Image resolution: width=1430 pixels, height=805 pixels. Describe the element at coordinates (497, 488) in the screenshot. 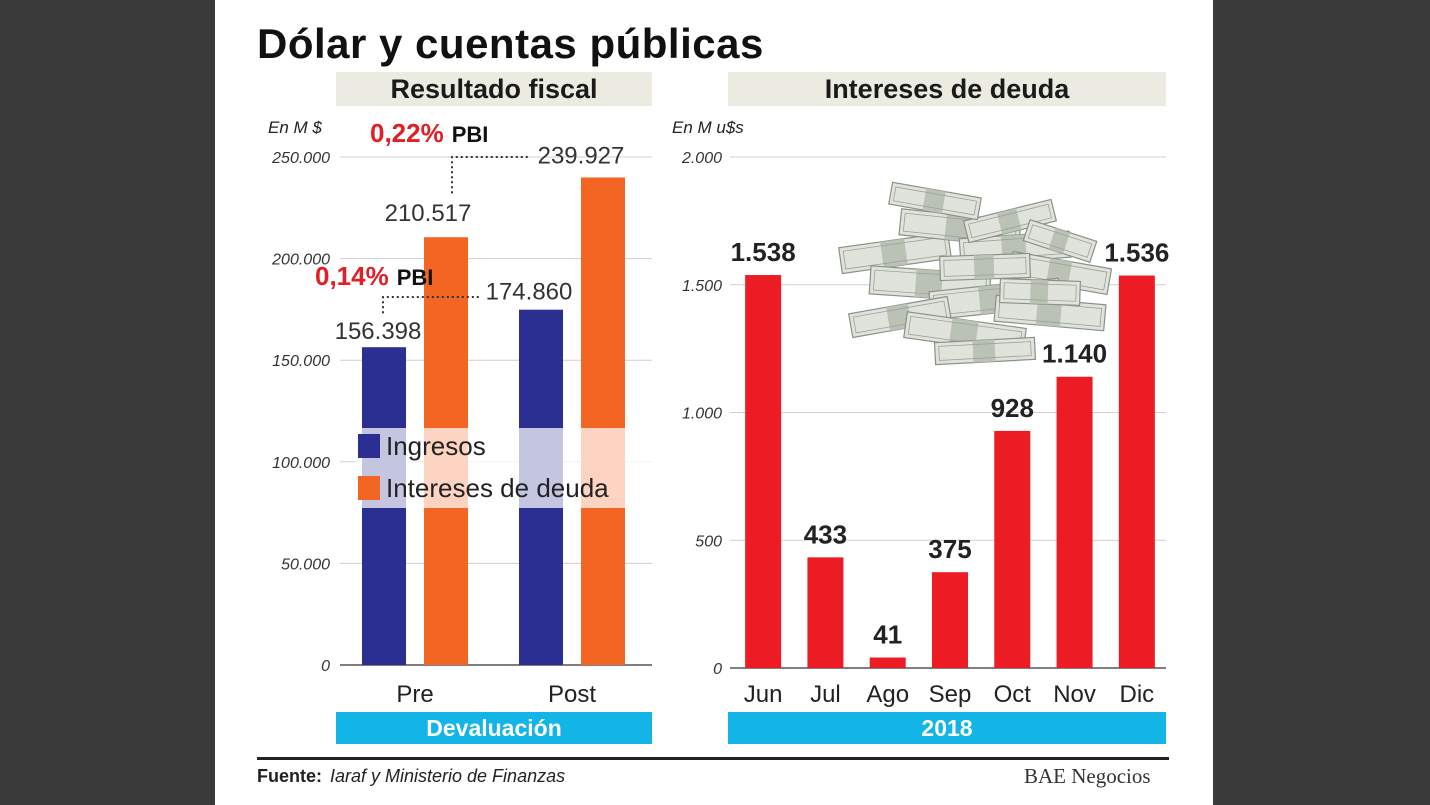

I see `legend-label: Intereses de deuda` at that location.